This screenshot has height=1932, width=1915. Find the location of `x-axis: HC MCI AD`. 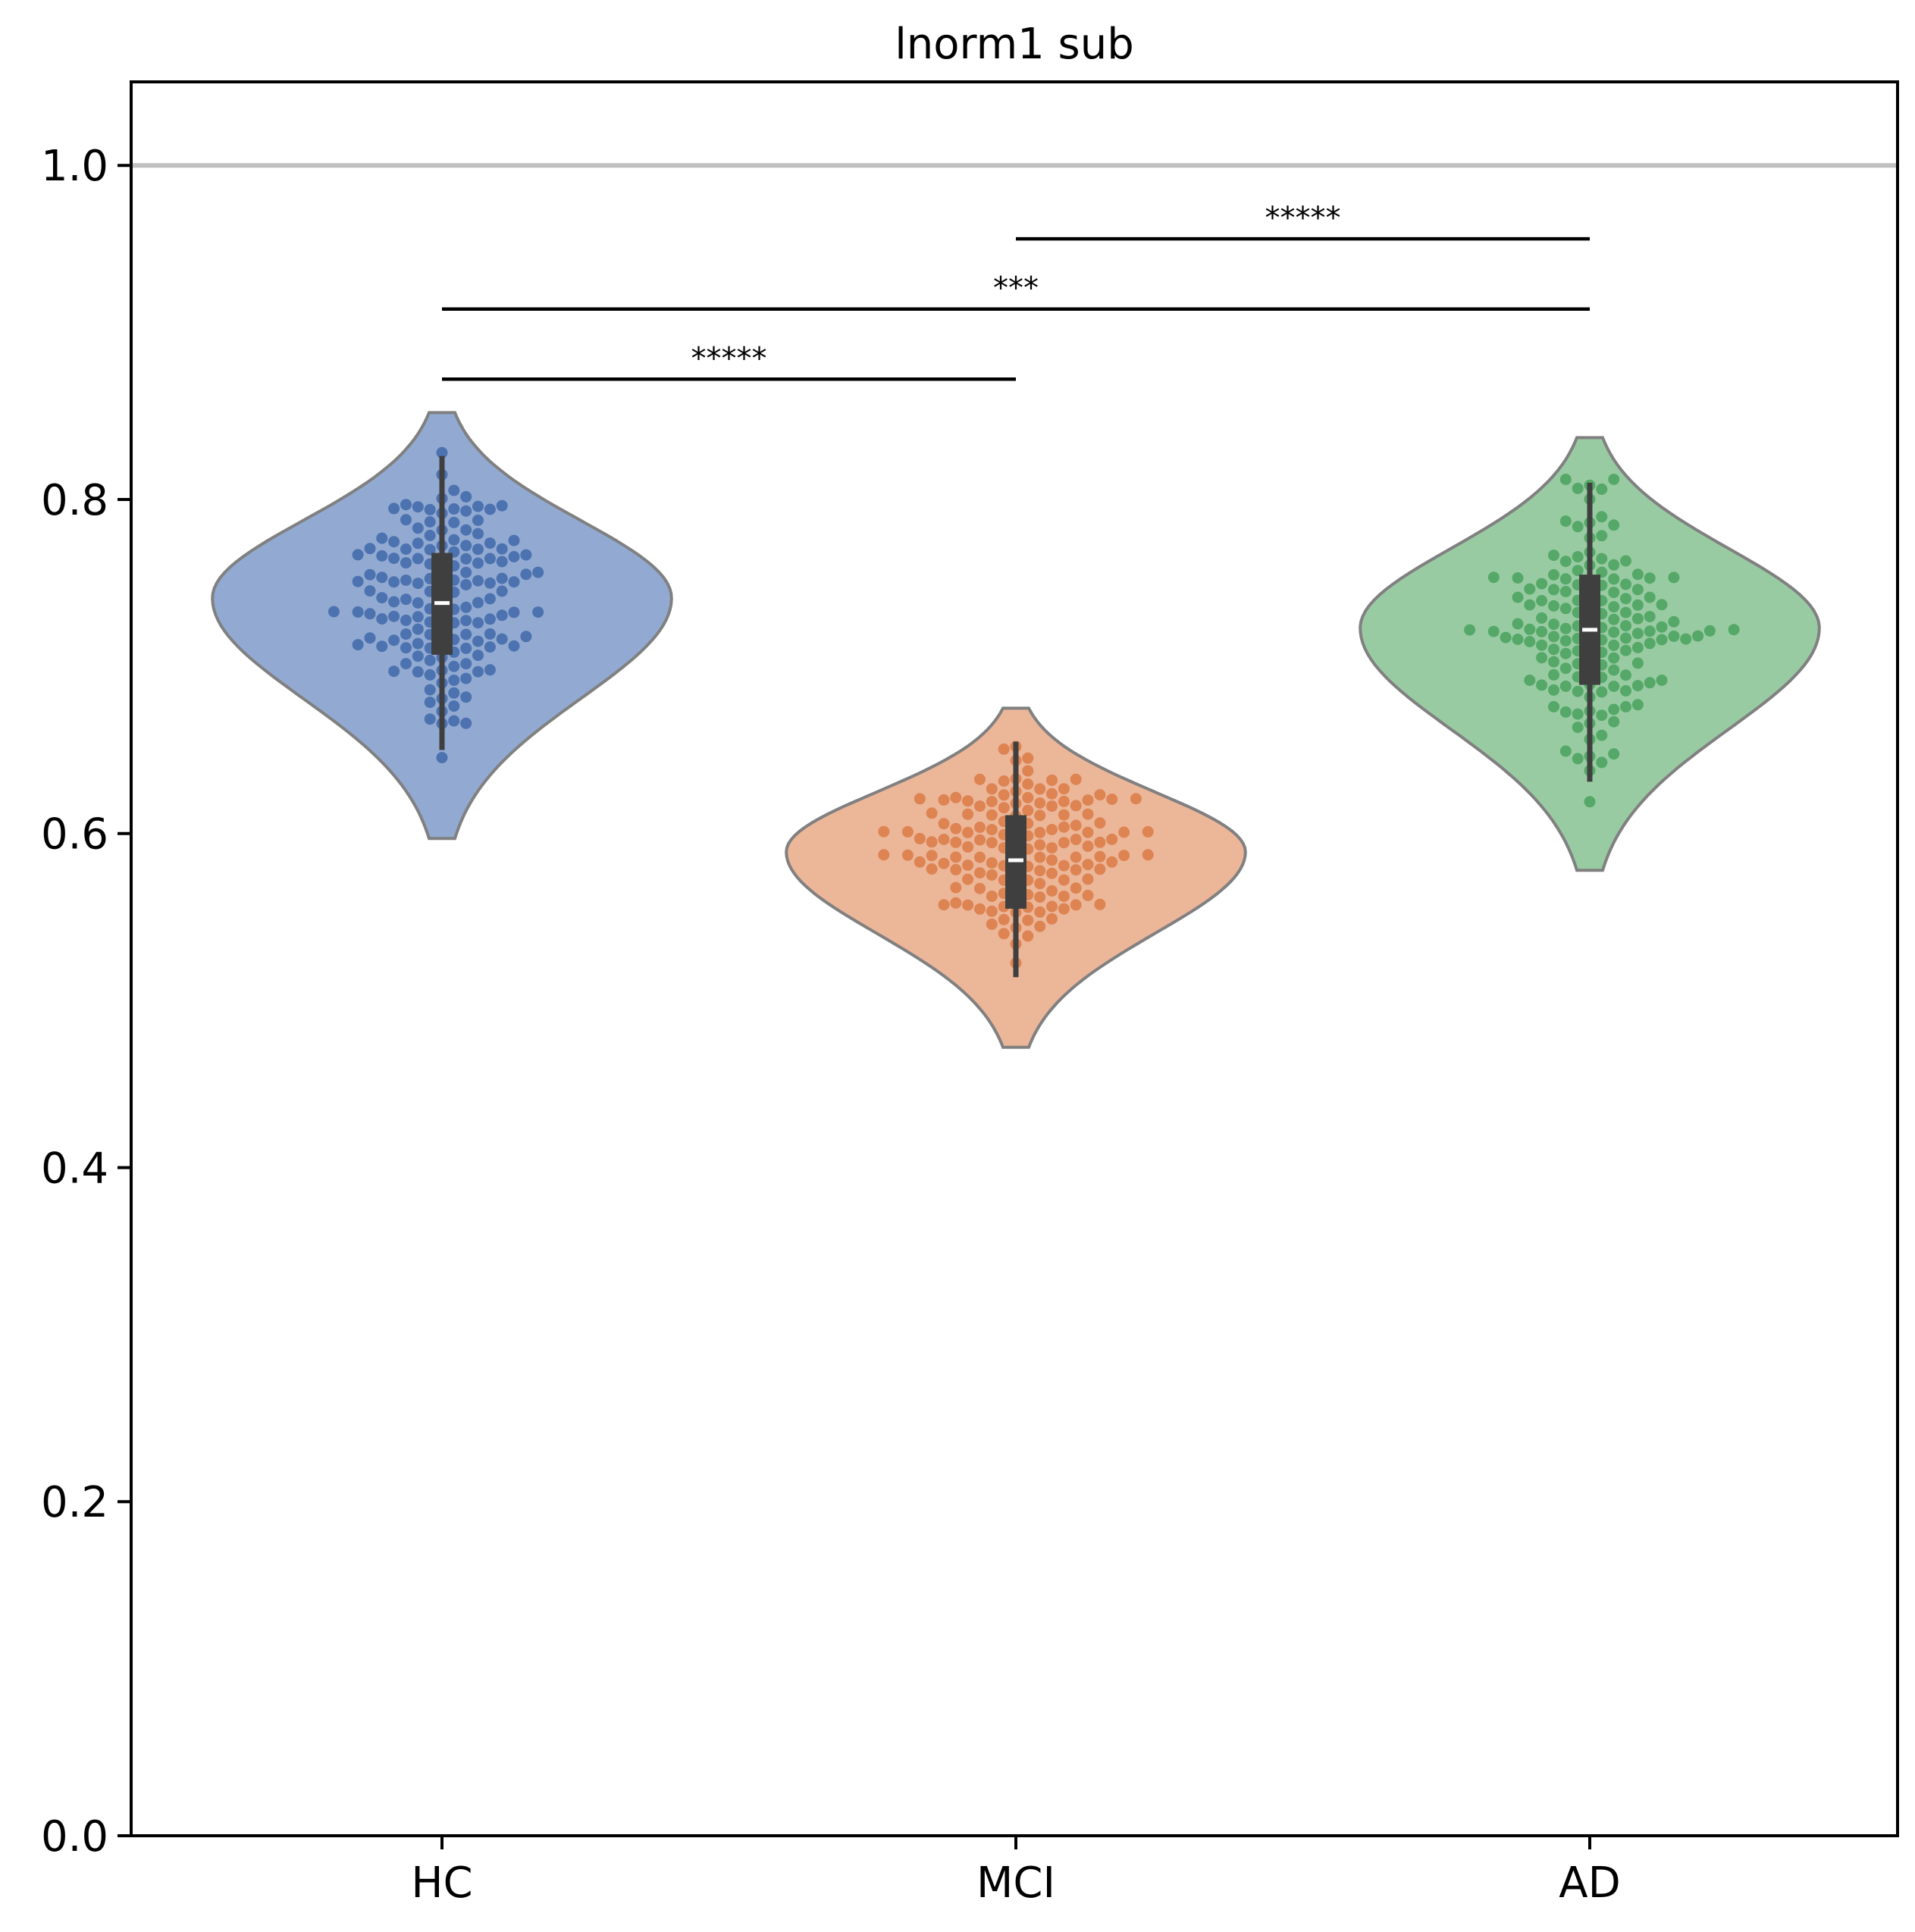

x-axis: HC MCI AD is located at coordinates (1016, 1872).